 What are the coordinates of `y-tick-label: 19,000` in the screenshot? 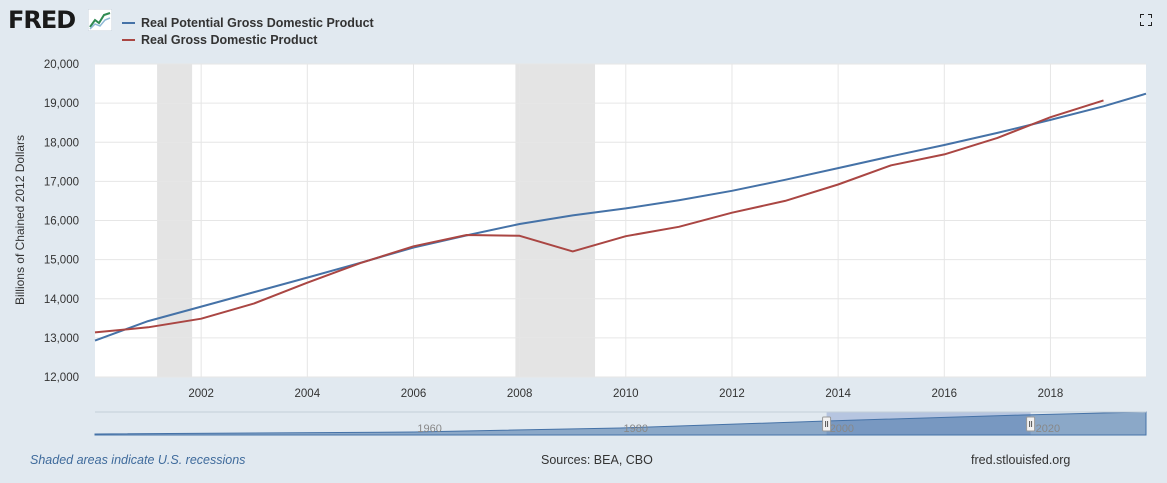 It's located at (61, 104).